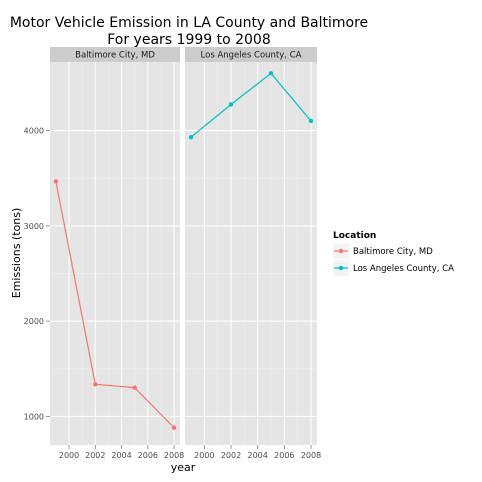  I want to click on y-axis-title: Emissions (tons), so click(16, 253).